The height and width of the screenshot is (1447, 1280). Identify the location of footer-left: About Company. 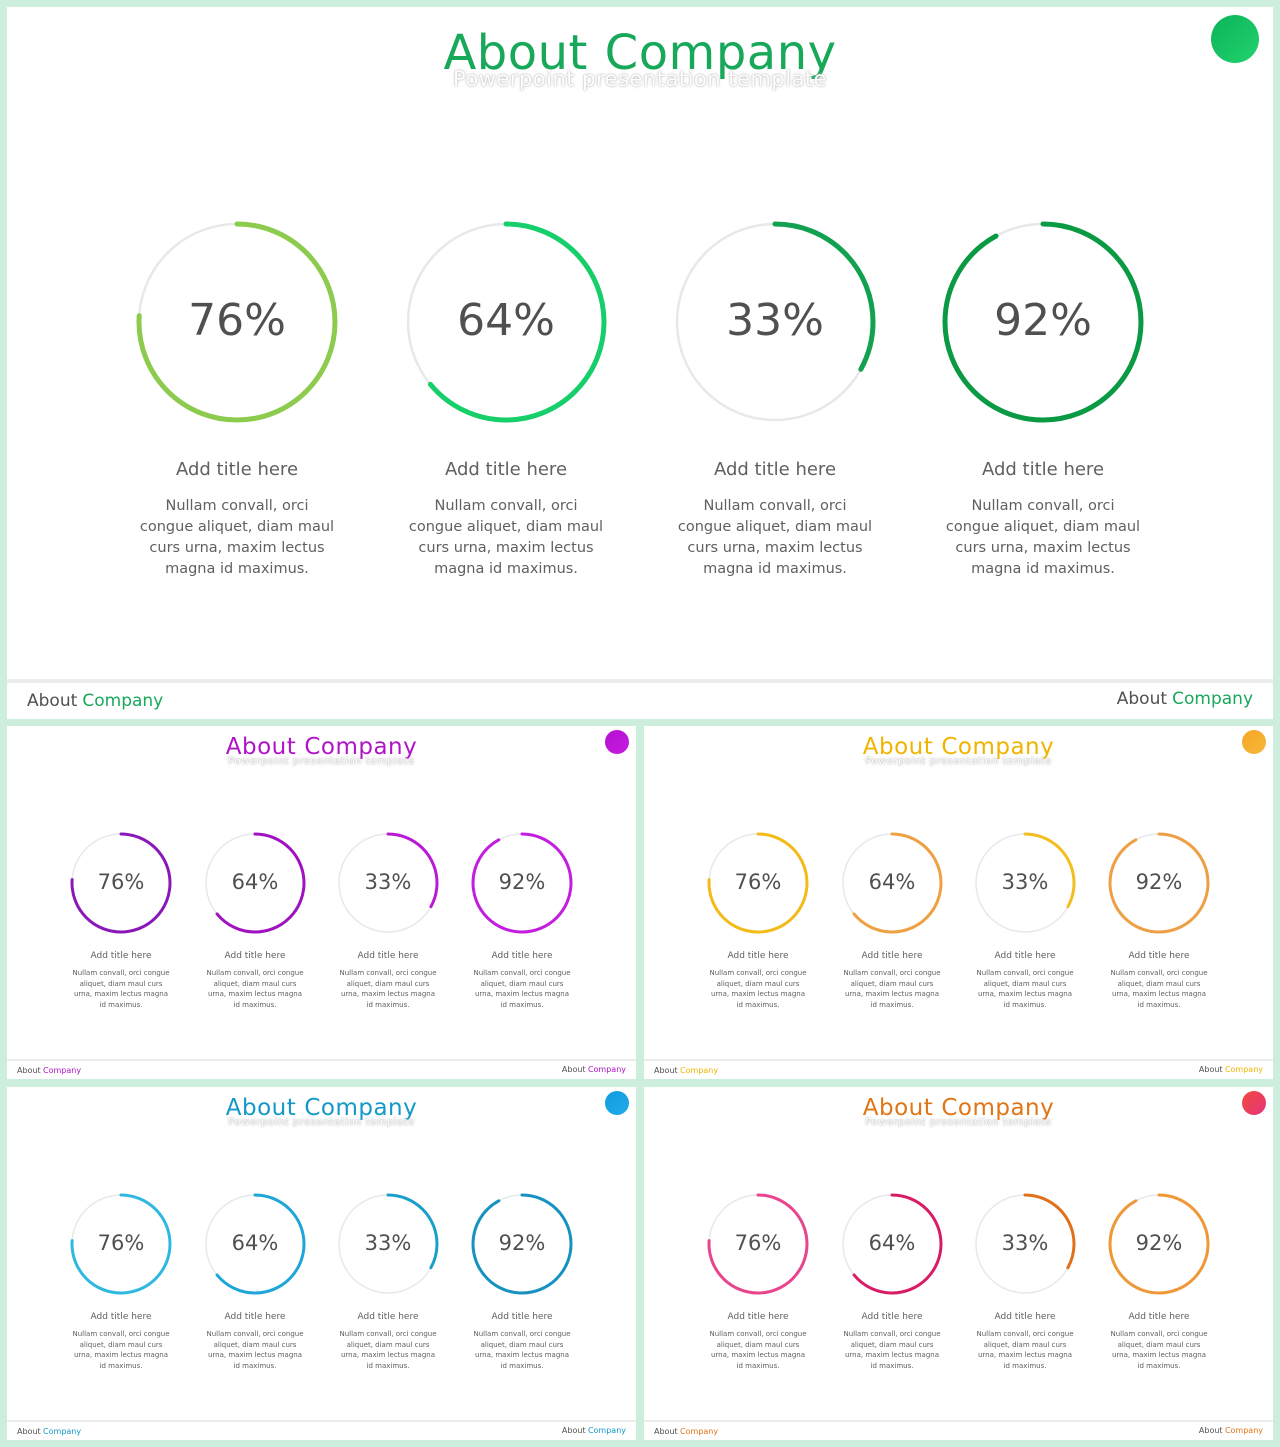
(95, 701).